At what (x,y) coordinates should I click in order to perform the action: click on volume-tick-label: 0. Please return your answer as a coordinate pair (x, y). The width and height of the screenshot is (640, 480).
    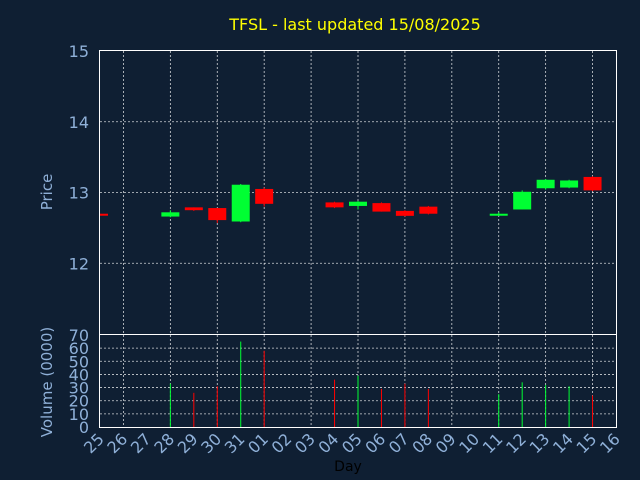
    Looking at the image, I should click on (84, 427).